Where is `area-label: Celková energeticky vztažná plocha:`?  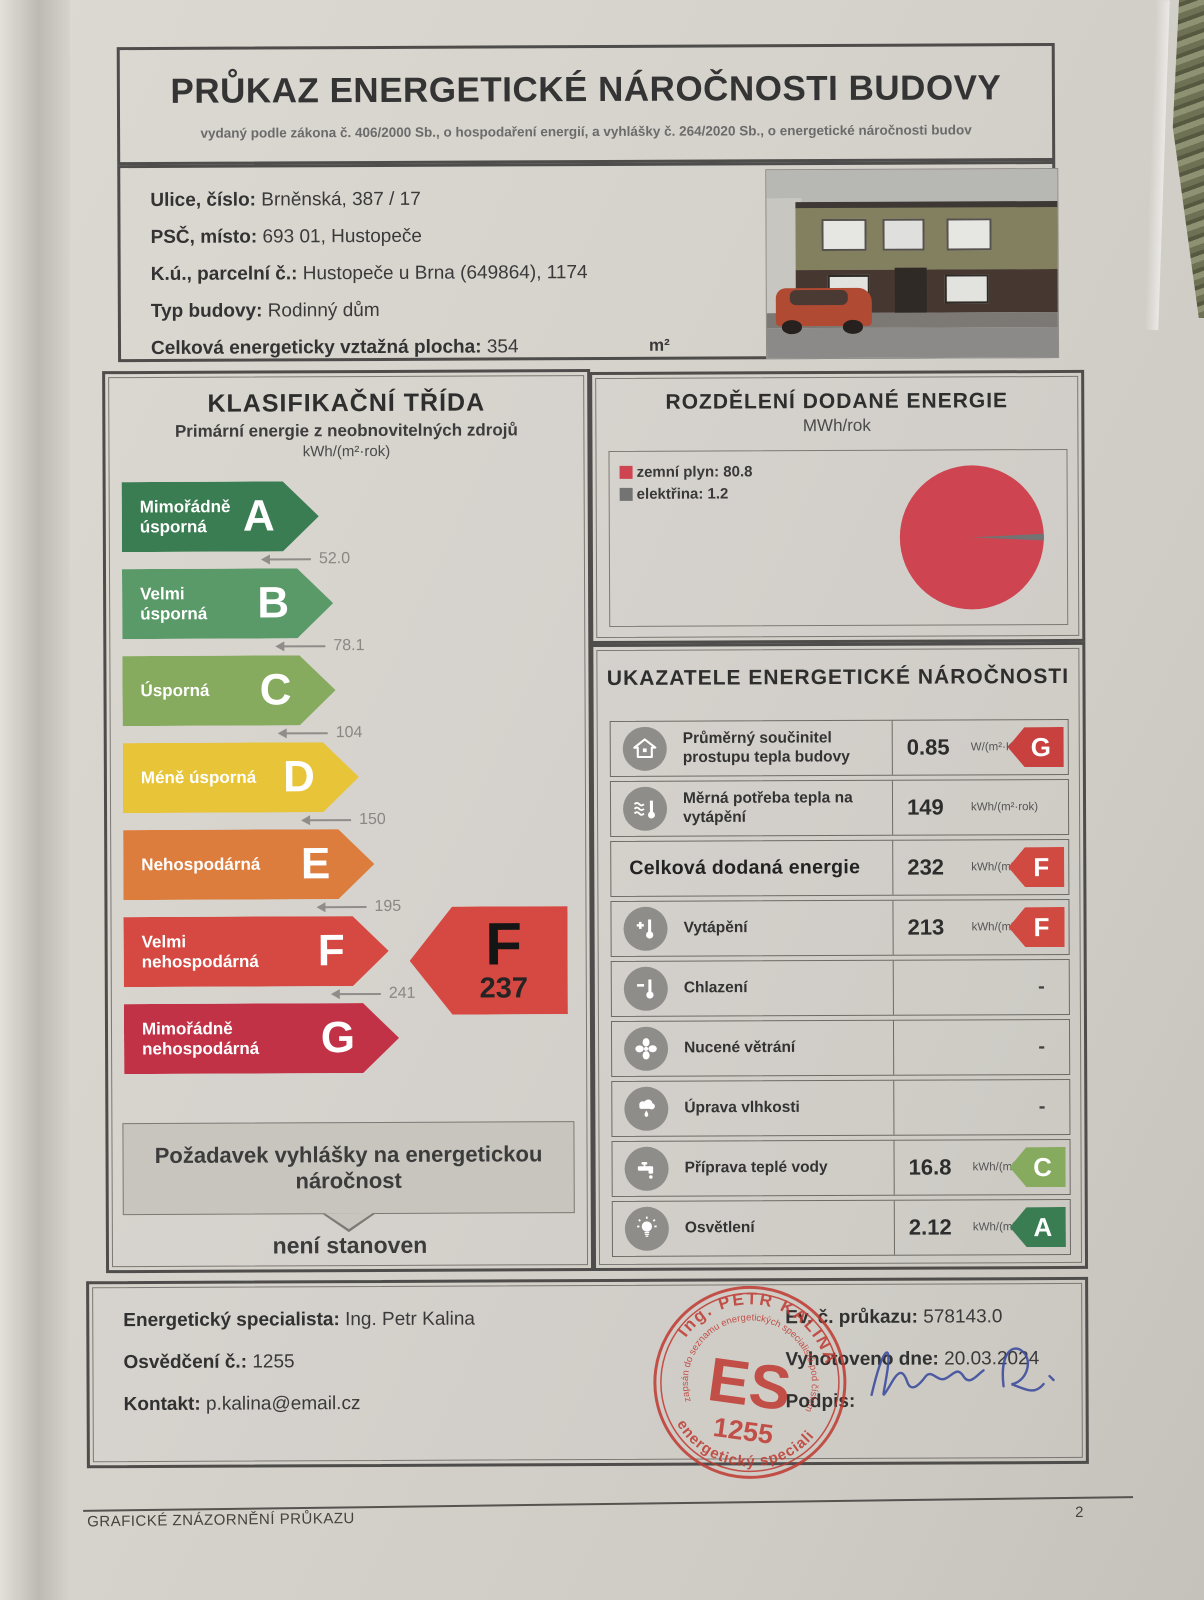 area-label: Celková energeticky vztažná plocha: is located at coordinates (316, 347).